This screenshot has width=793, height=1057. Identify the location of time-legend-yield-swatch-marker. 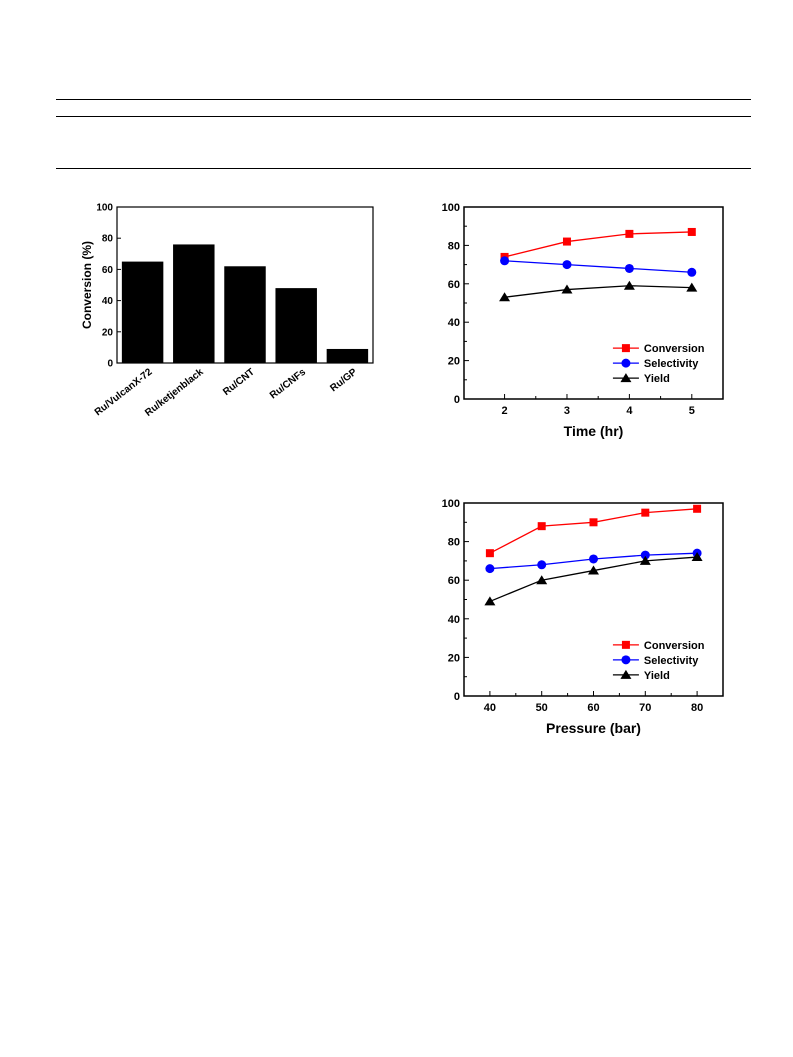
(626, 378).